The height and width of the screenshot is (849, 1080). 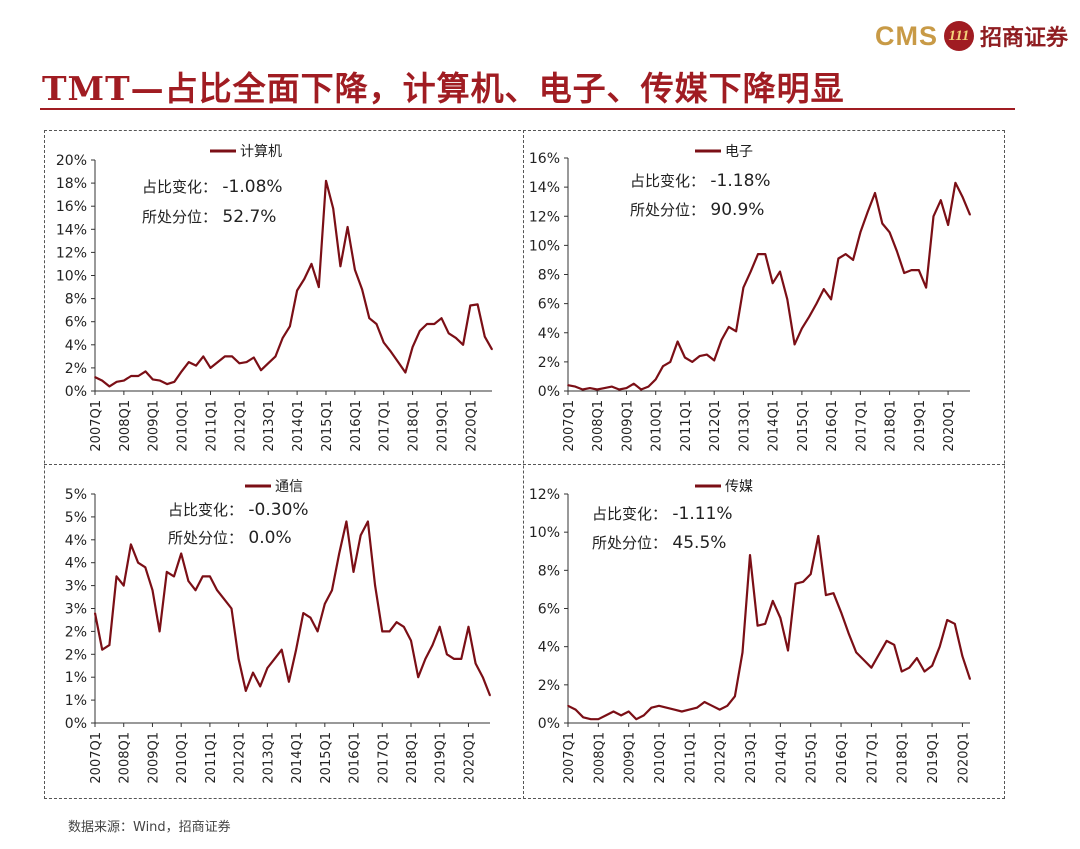 I want to click on x-tick-label: 2012Q1, so click(x=240, y=758).